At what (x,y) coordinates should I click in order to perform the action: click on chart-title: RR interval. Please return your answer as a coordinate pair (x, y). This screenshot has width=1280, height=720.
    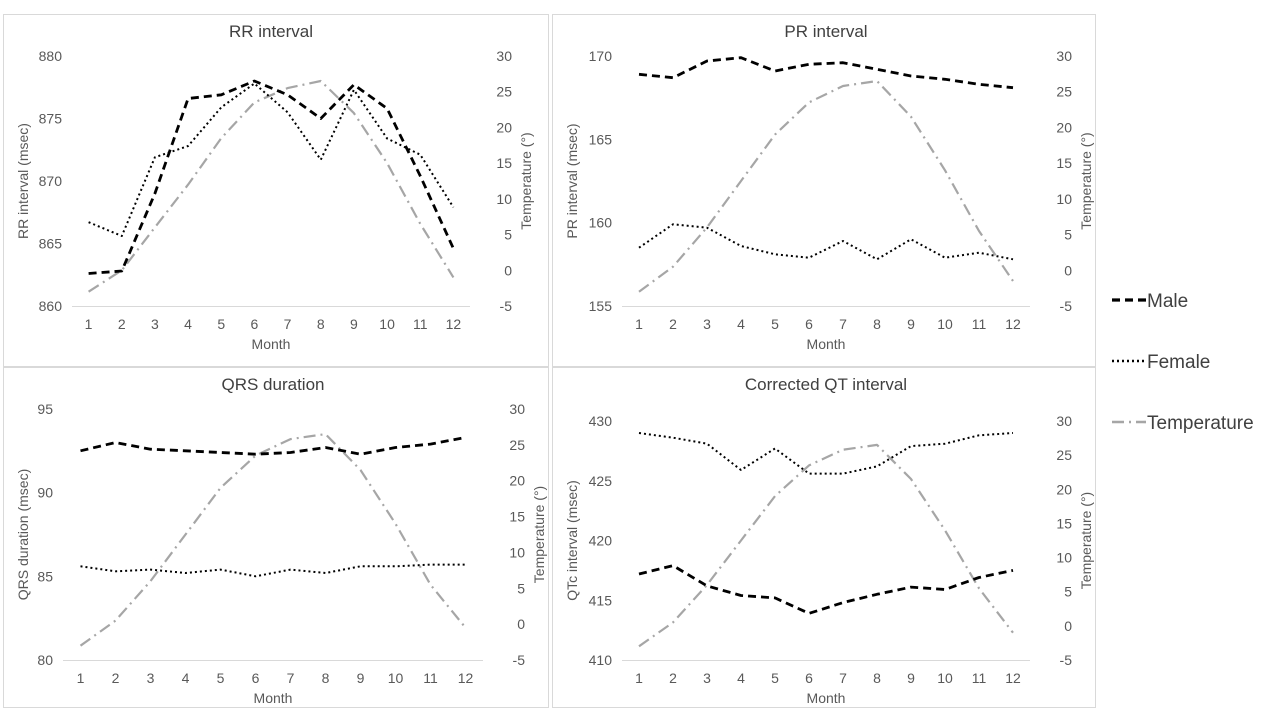
    Looking at the image, I should click on (271, 31).